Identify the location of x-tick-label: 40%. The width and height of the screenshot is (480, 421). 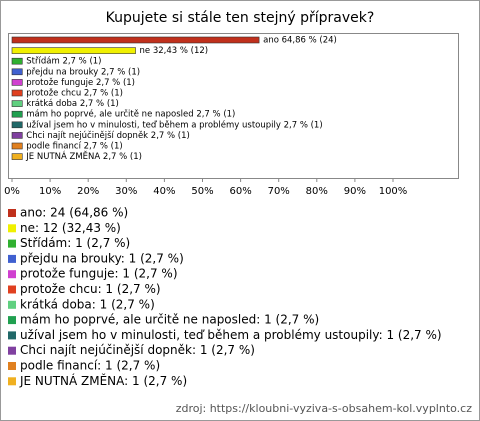
(164, 191).